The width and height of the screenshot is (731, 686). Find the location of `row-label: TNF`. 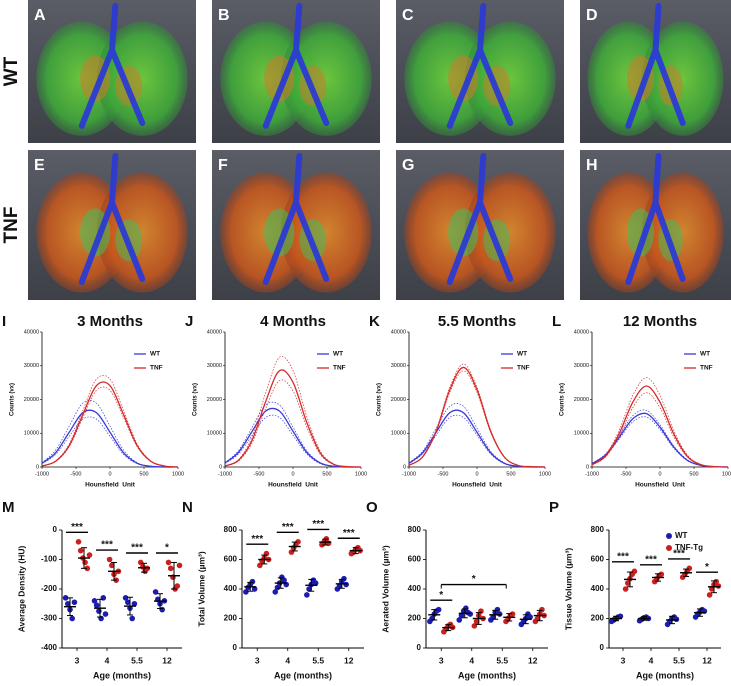

row-label: TNF is located at coordinates (11, 225).